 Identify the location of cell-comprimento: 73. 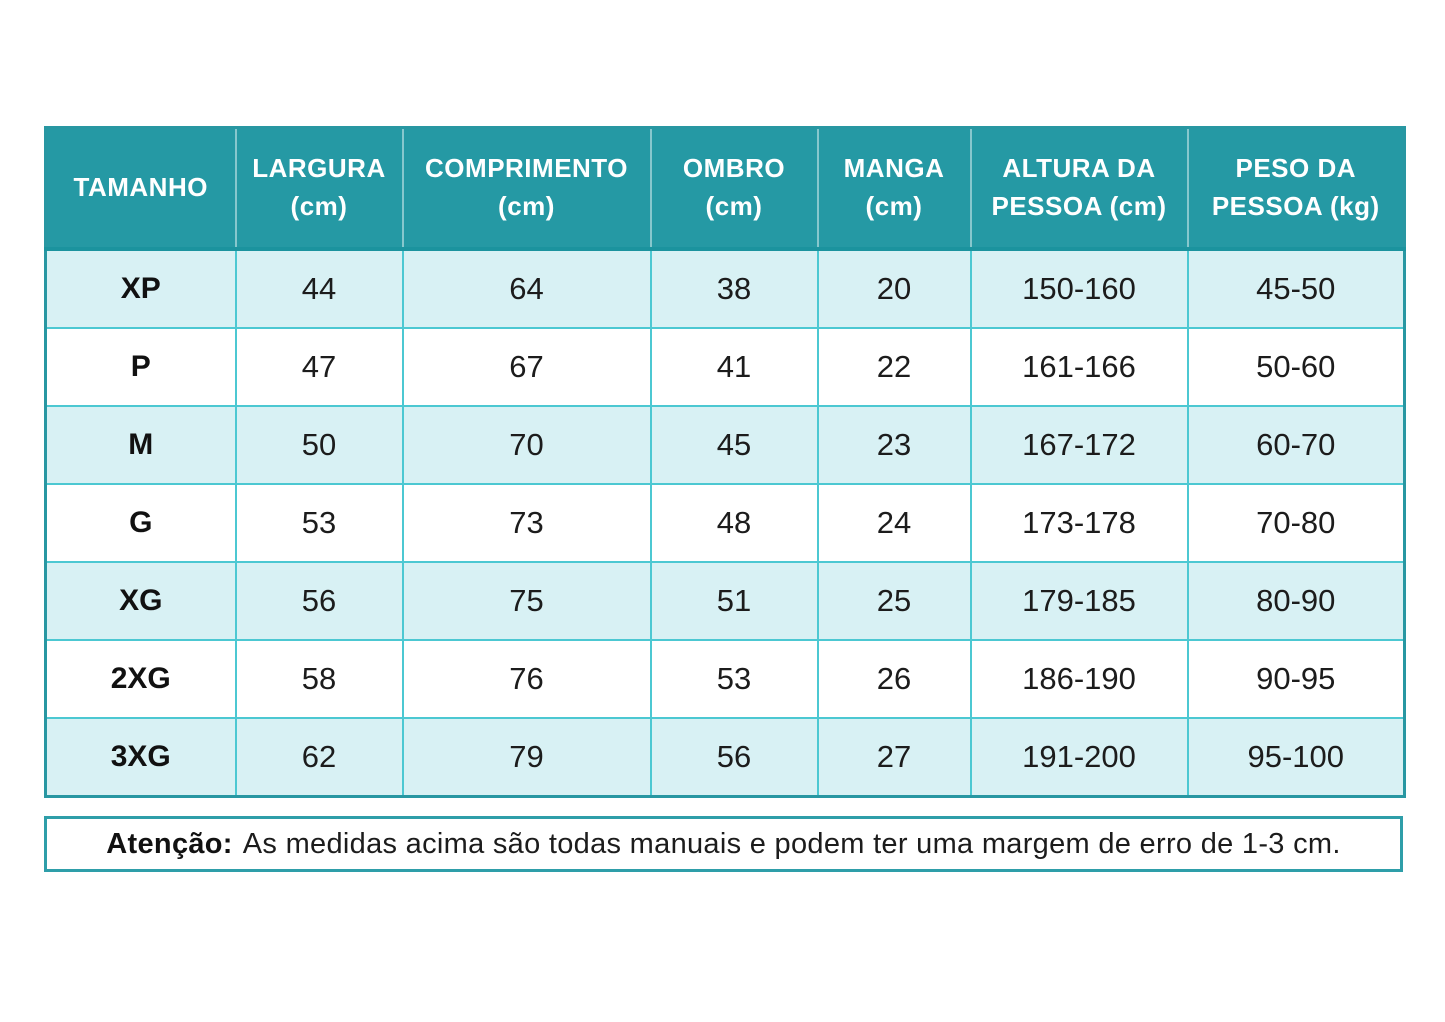
(526, 523).